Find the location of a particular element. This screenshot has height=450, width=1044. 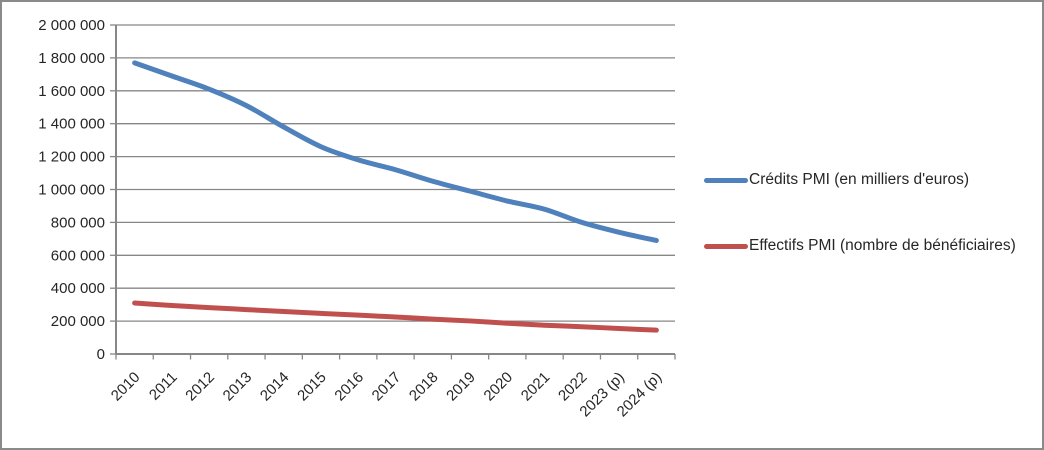

credits-series-swatch is located at coordinates (726, 180).